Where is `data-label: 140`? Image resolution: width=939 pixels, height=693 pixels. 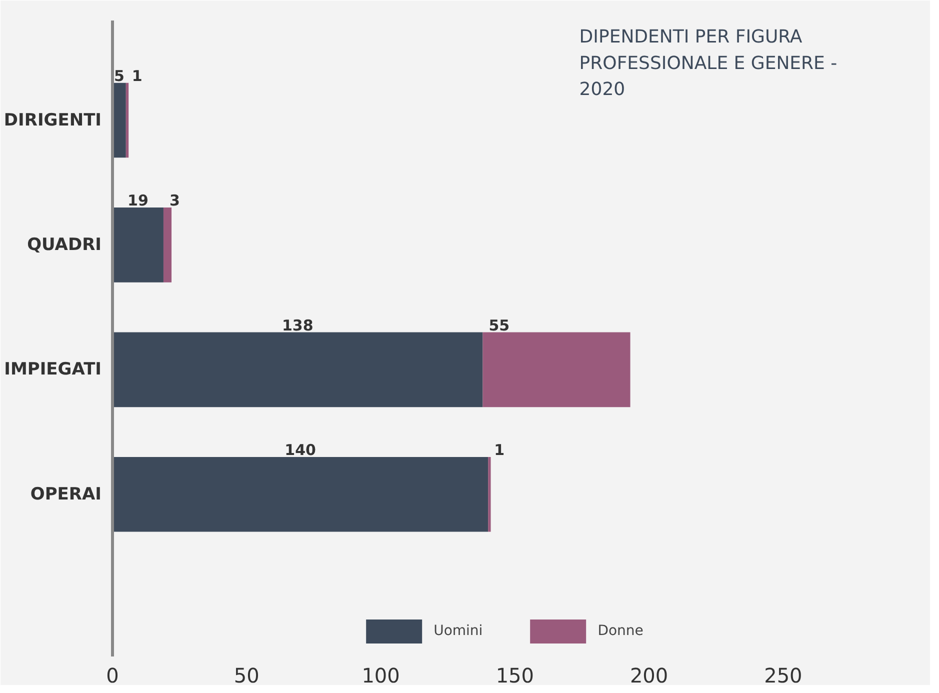 data-label: 140 is located at coordinates (300, 449).